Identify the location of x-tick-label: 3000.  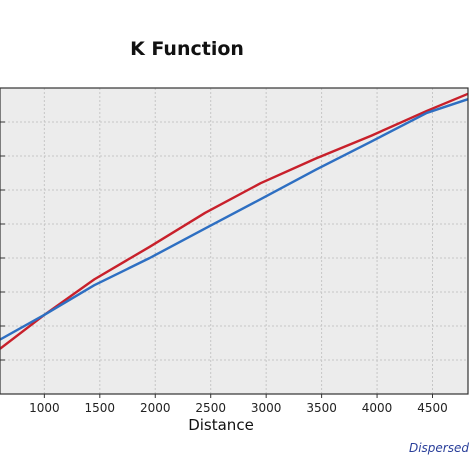
(266, 408).